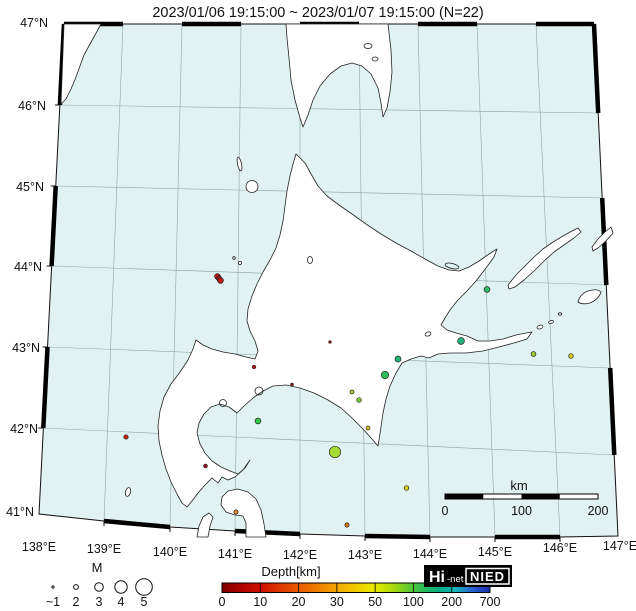 This screenshot has width=636, height=611. Describe the element at coordinates (365, 555) in the screenshot. I see `longitude-label: 143°E` at that location.